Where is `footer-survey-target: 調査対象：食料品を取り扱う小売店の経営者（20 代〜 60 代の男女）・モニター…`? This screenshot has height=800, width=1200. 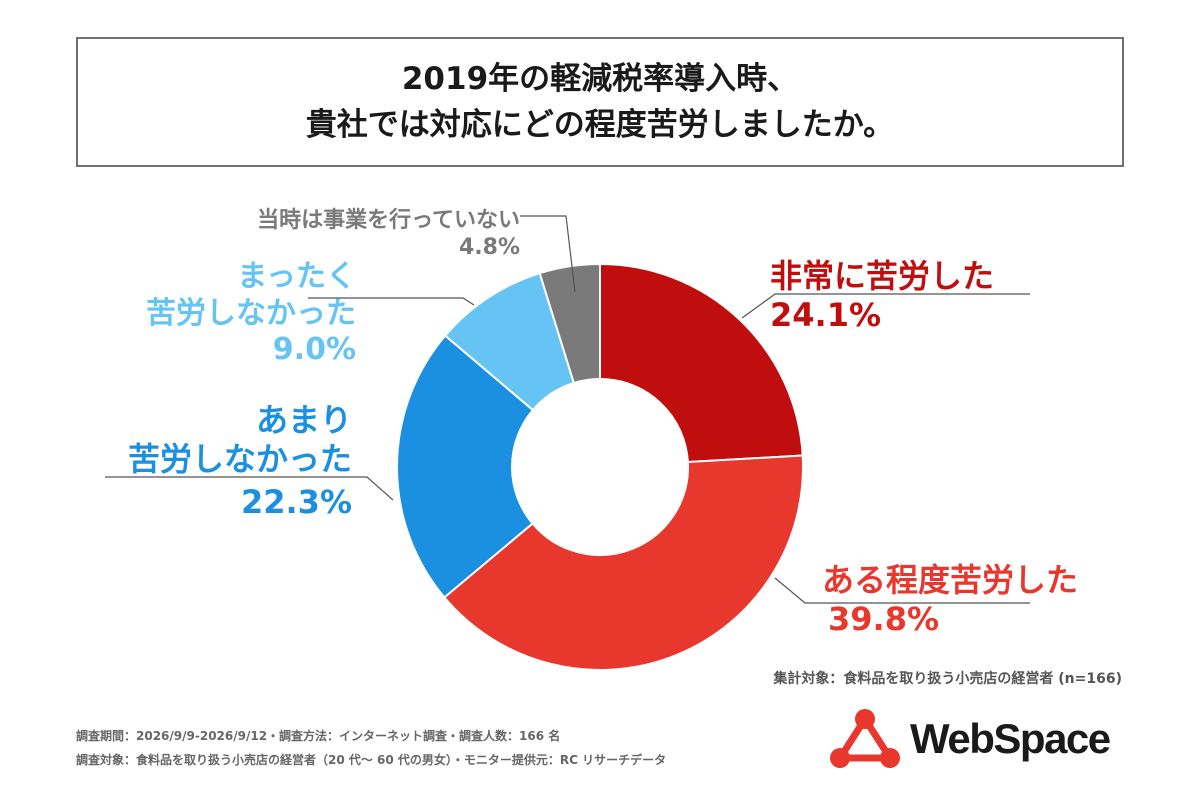 footer-survey-target: 調査対象：食料品を取り扱う小売店の経営者（20 代〜 60 代の男女）・モニター… is located at coordinates (371, 760).